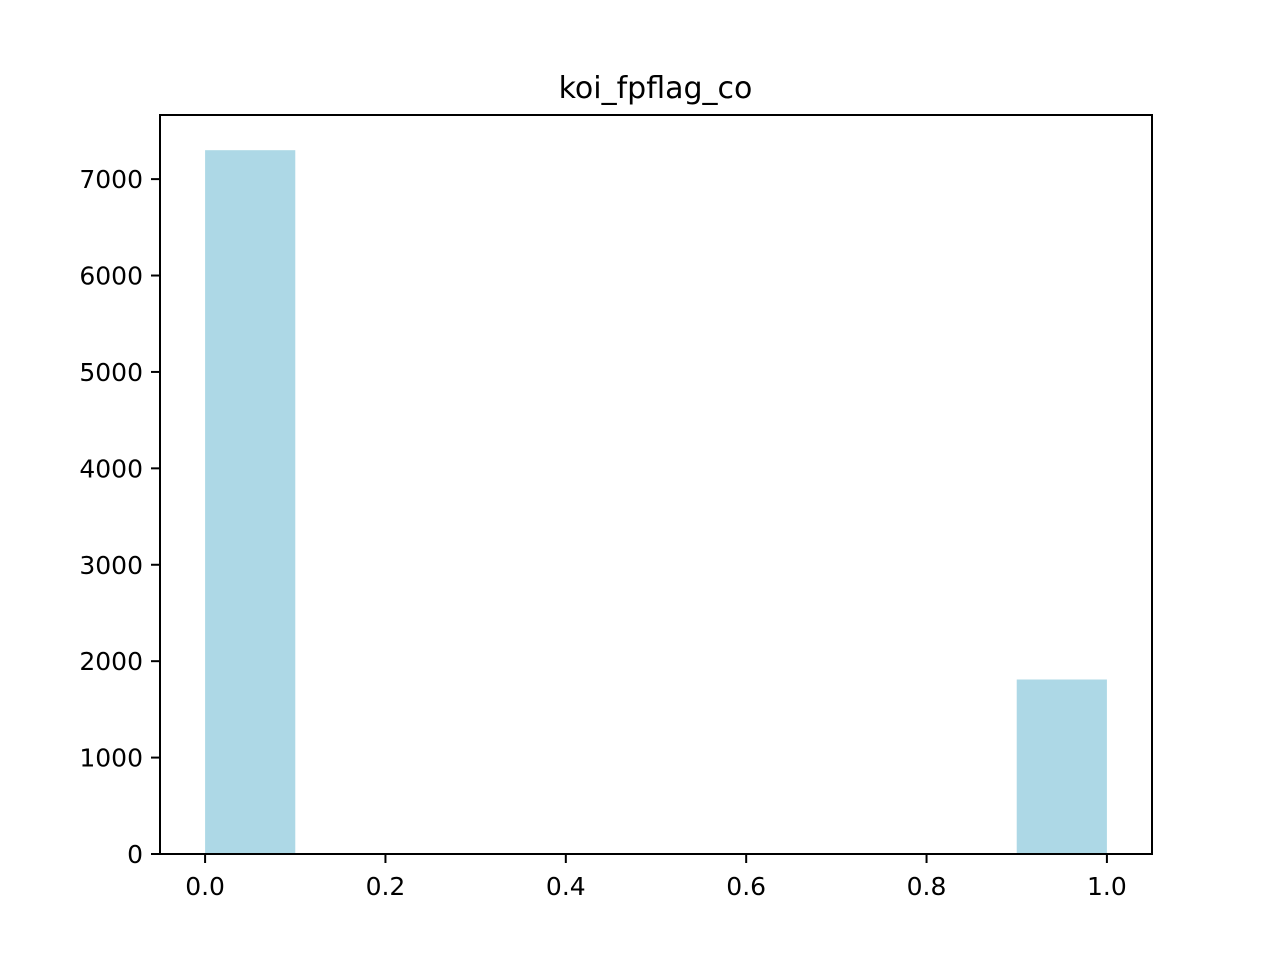  I want to click on x-tick-label: 0.4, so click(566, 886).